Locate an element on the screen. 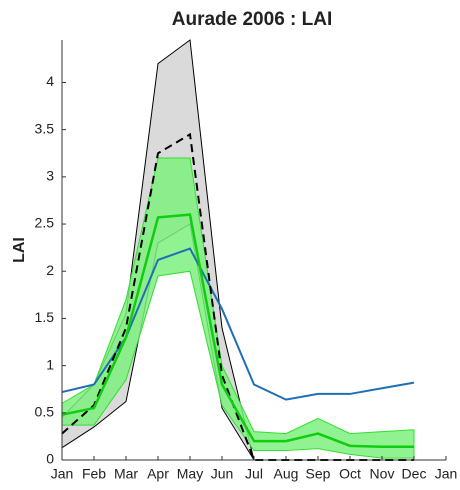 This screenshot has width=460, height=490. x-tick-label: Jul is located at coordinates (254, 474).